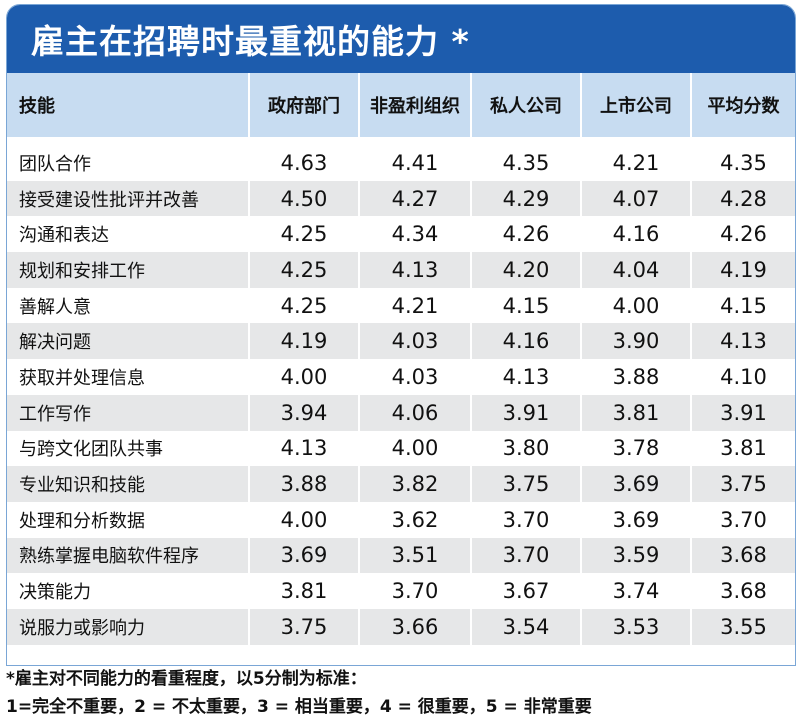 The height and width of the screenshot is (725, 800). What do you see at coordinates (636, 626) in the screenshot?
I see `score-cell: 3.53` at bounding box center [636, 626].